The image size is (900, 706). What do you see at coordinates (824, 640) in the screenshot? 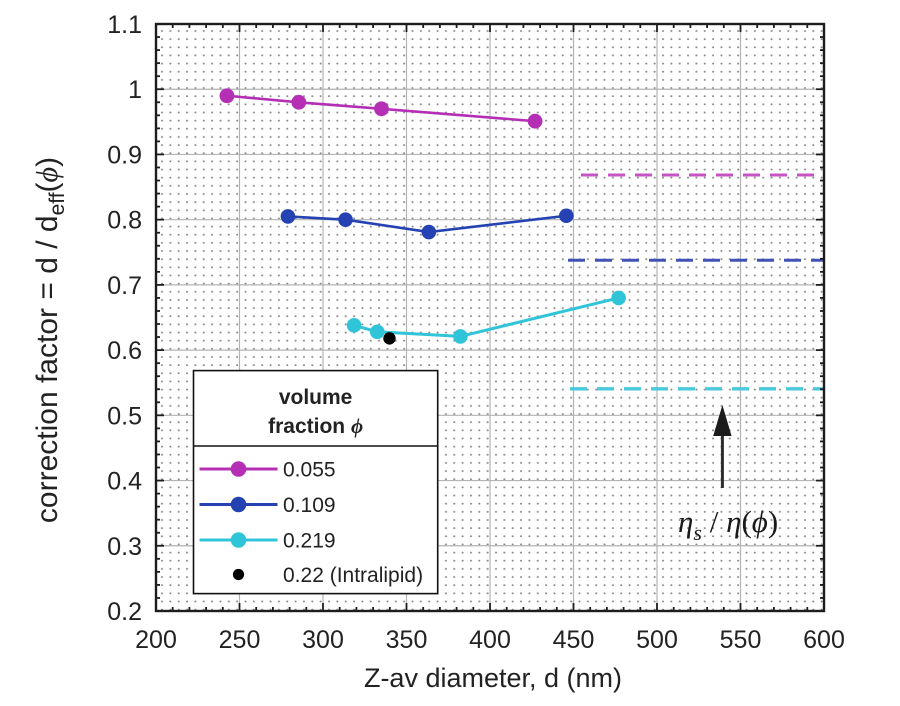
I see `svg-text: 600` at bounding box center [824, 640].